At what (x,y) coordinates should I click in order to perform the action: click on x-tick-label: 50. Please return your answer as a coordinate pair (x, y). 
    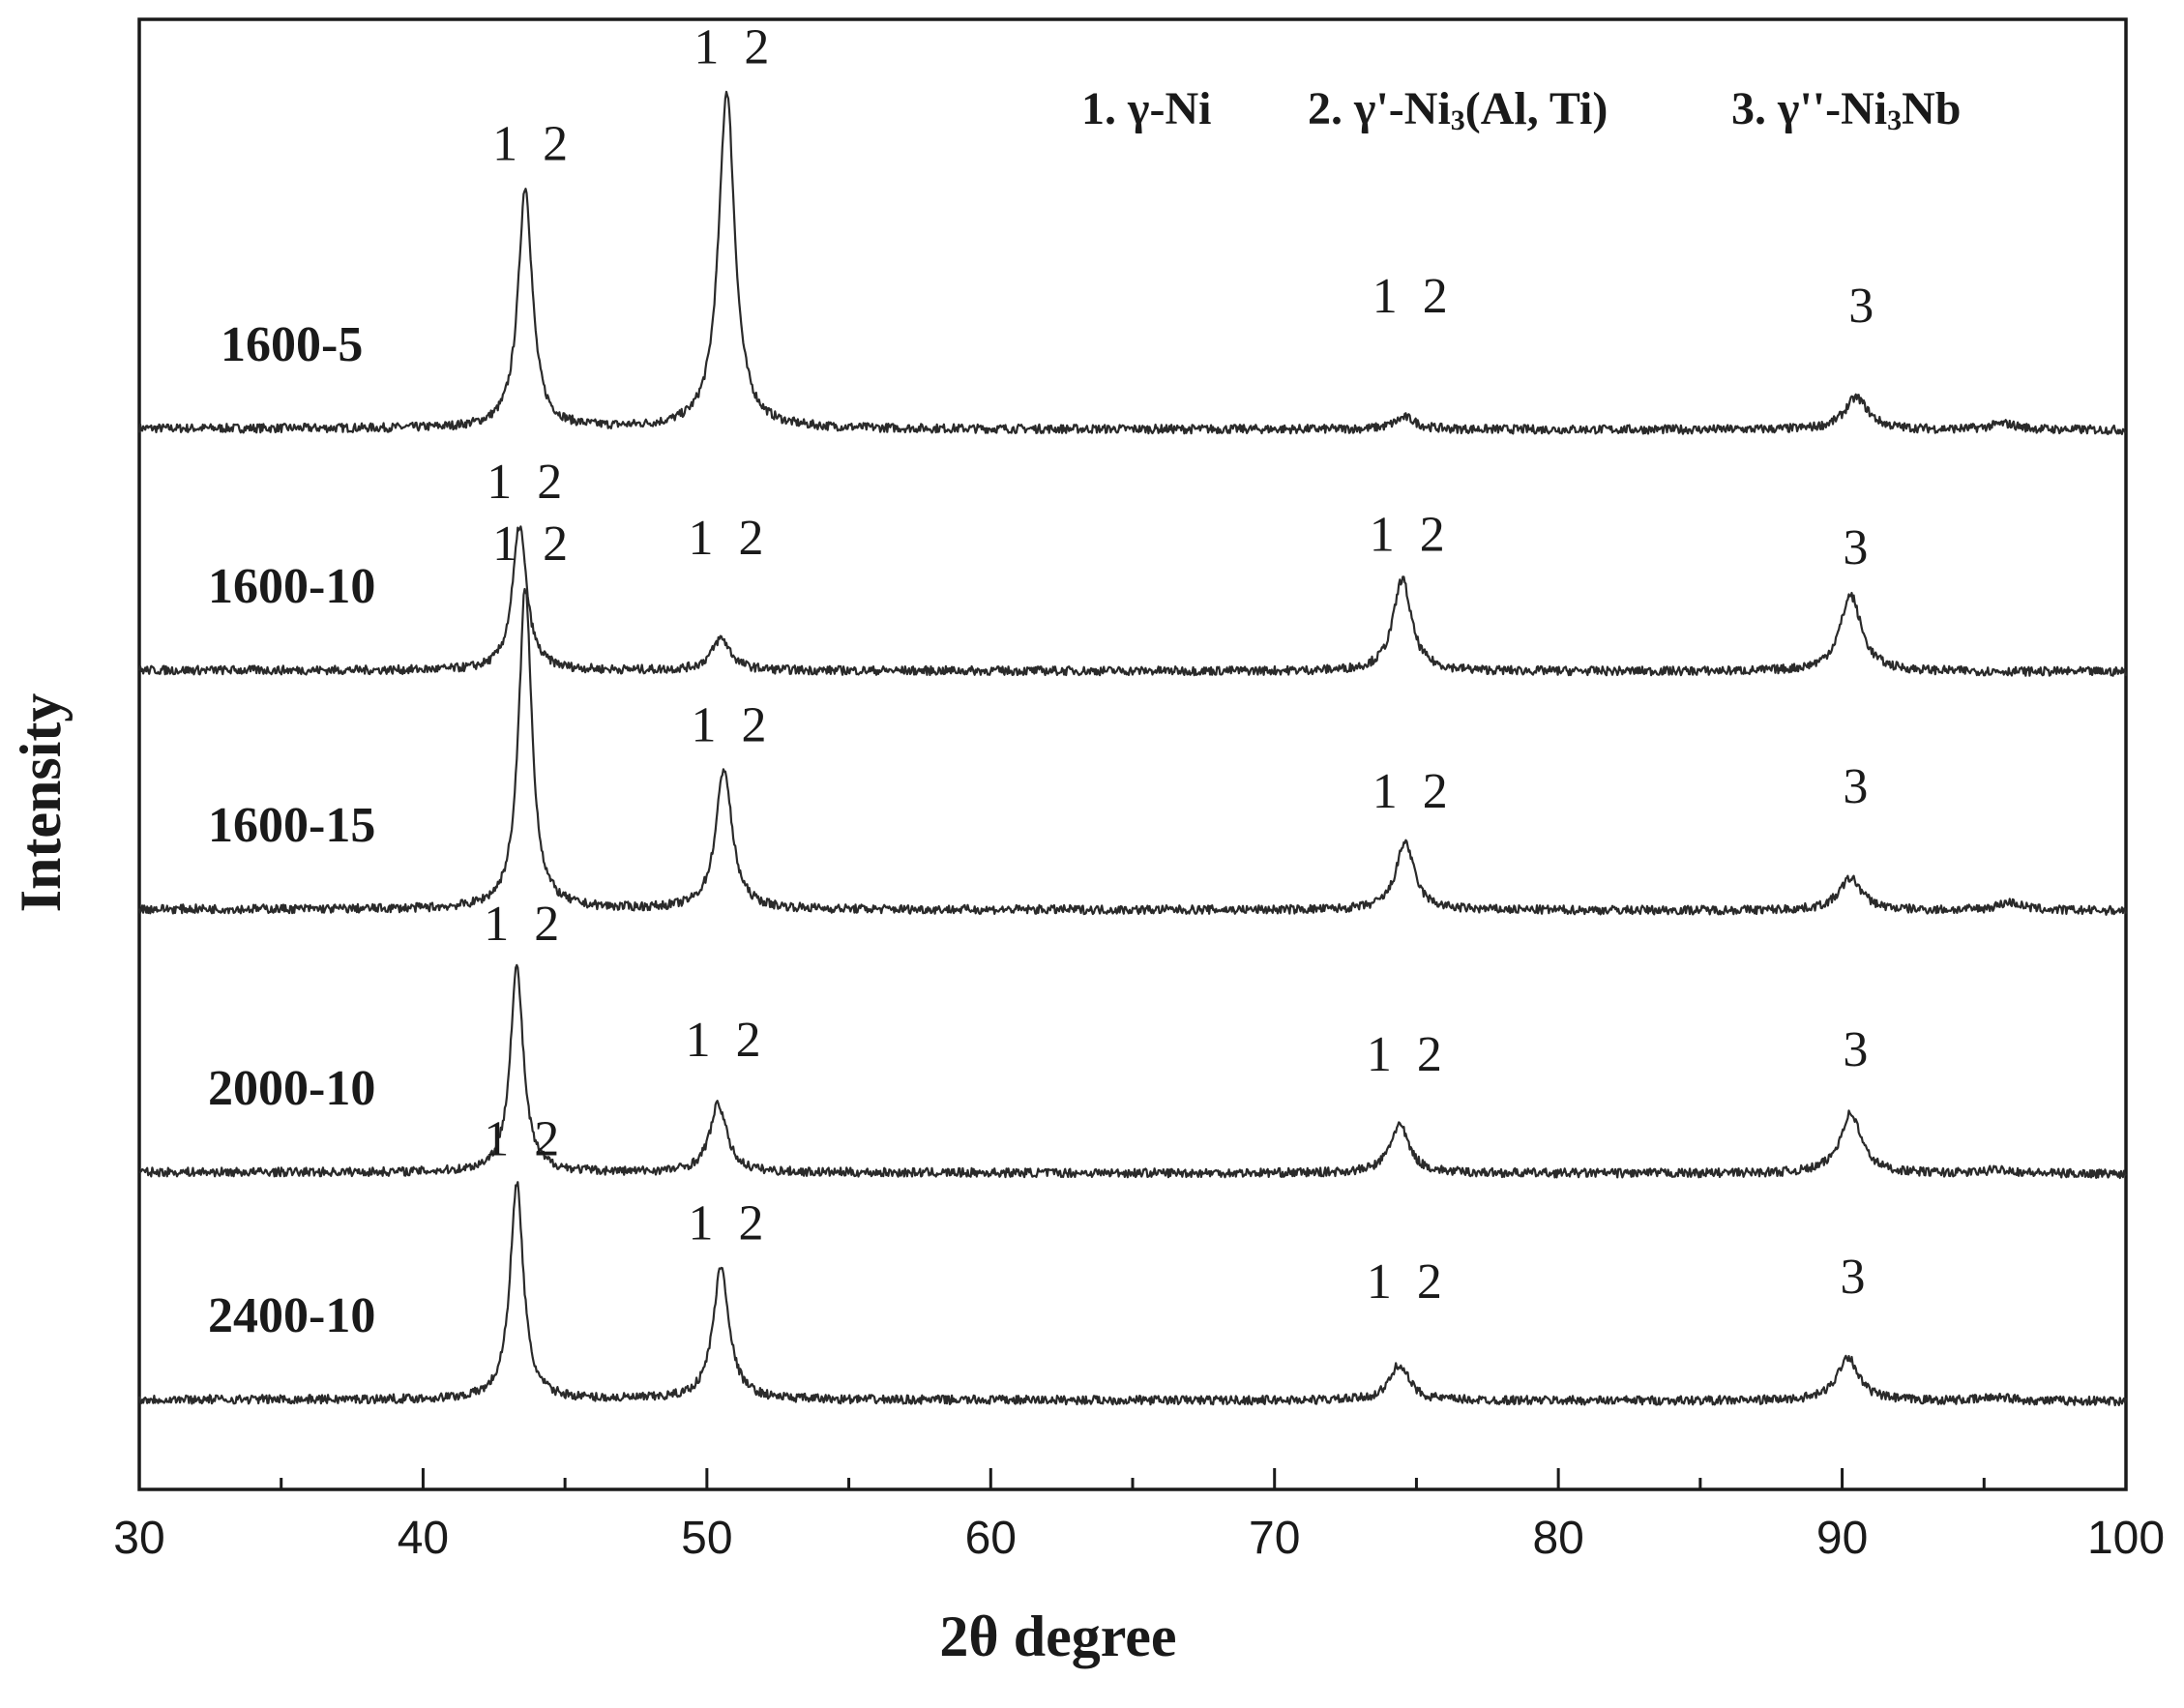
    Looking at the image, I should click on (707, 1538).